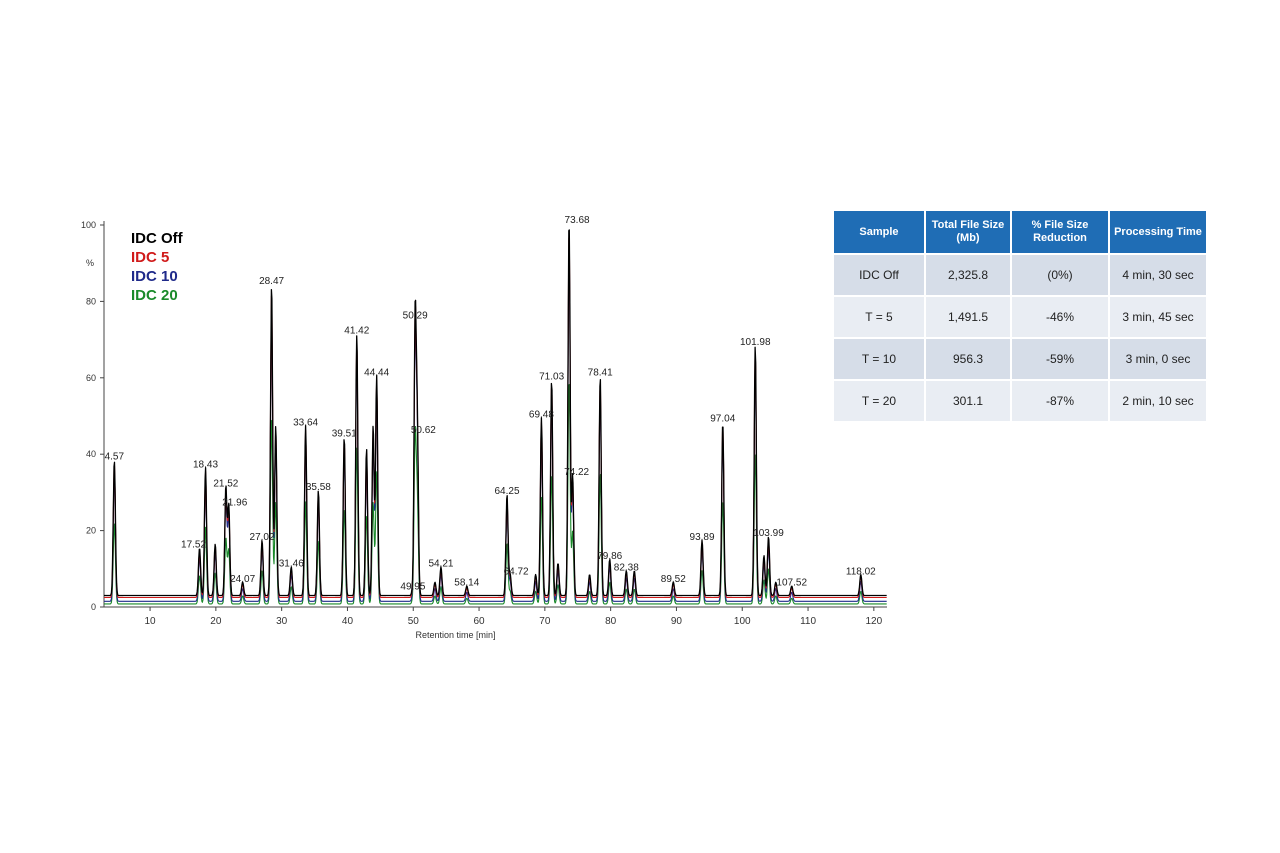  What do you see at coordinates (808, 621) in the screenshot?
I see `x-tick-label: 110` at bounding box center [808, 621].